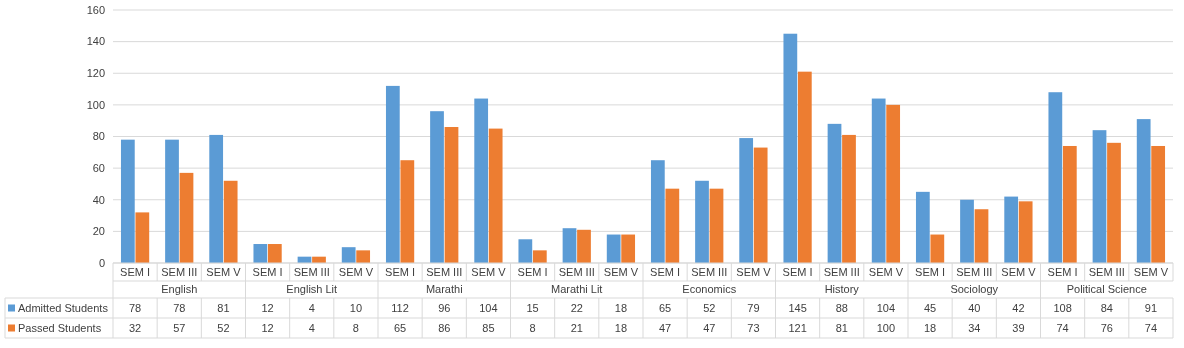 This screenshot has width=1184, height=348. What do you see at coordinates (95, 41) in the screenshot?
I see `y-tick-label: 140` at bounding box center [95, 41].